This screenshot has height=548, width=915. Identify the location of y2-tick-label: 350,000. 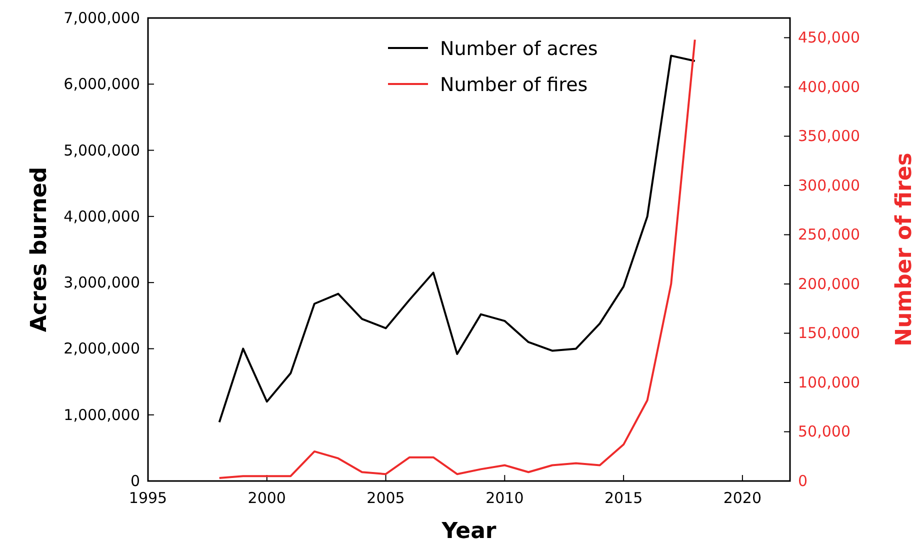
(829, 136).